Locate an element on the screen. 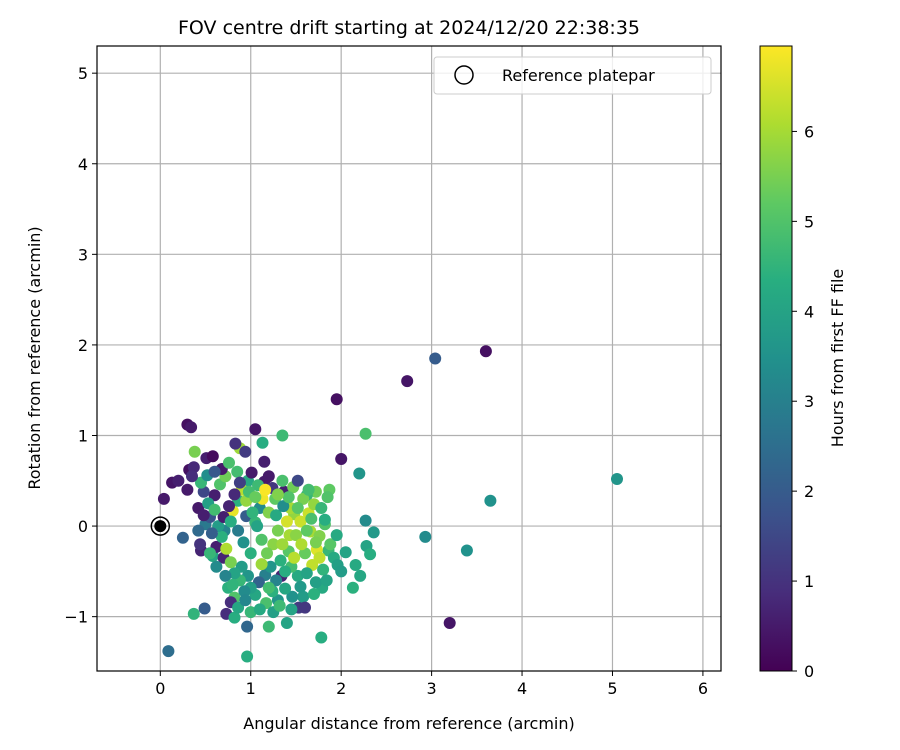  x-tick-label: 4 is located at coordinates (522, 688).